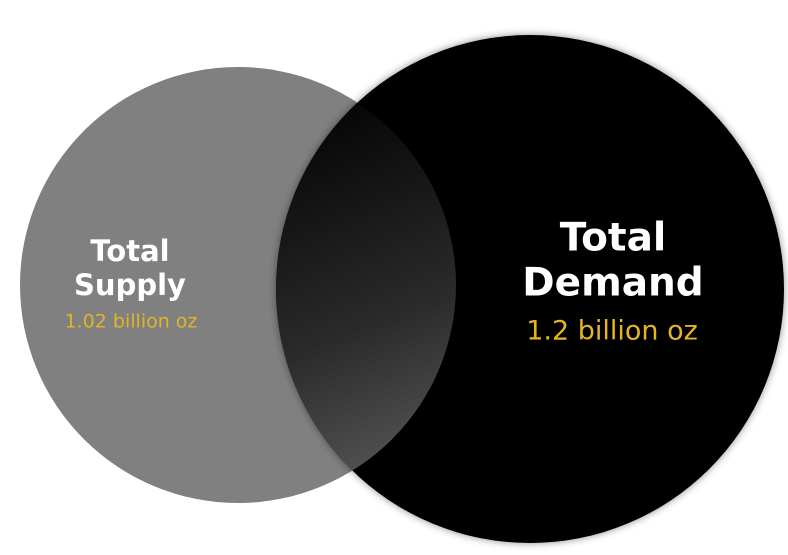 The image size is (788, 555). Describe the element at coordinates (129, 251) in the screenshot. I see `supply-title: Total` at that location.